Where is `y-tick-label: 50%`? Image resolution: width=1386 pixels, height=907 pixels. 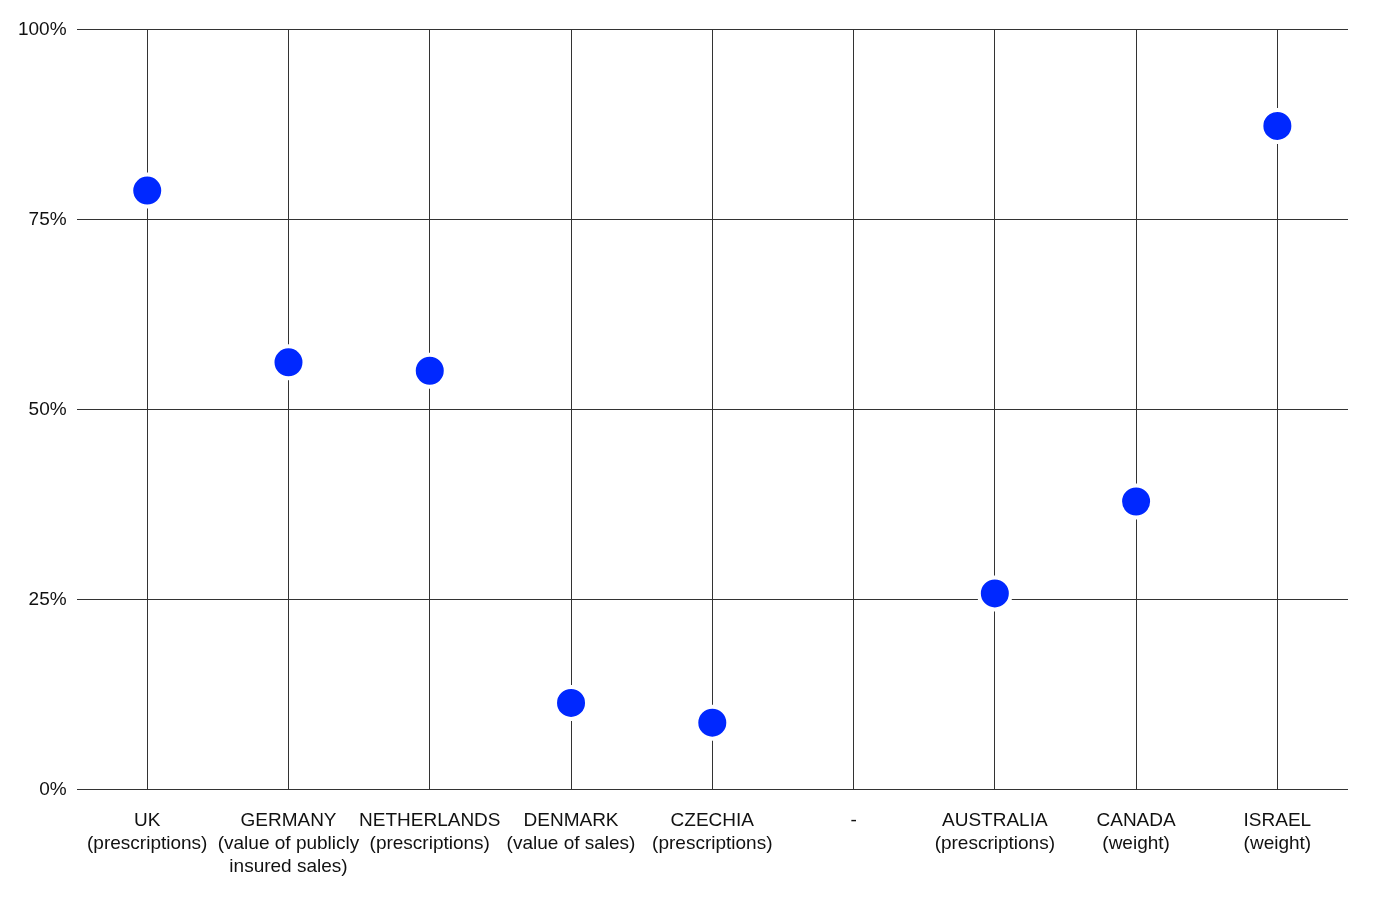
y-tick-label: 50% is located at coordinates (47, 408).